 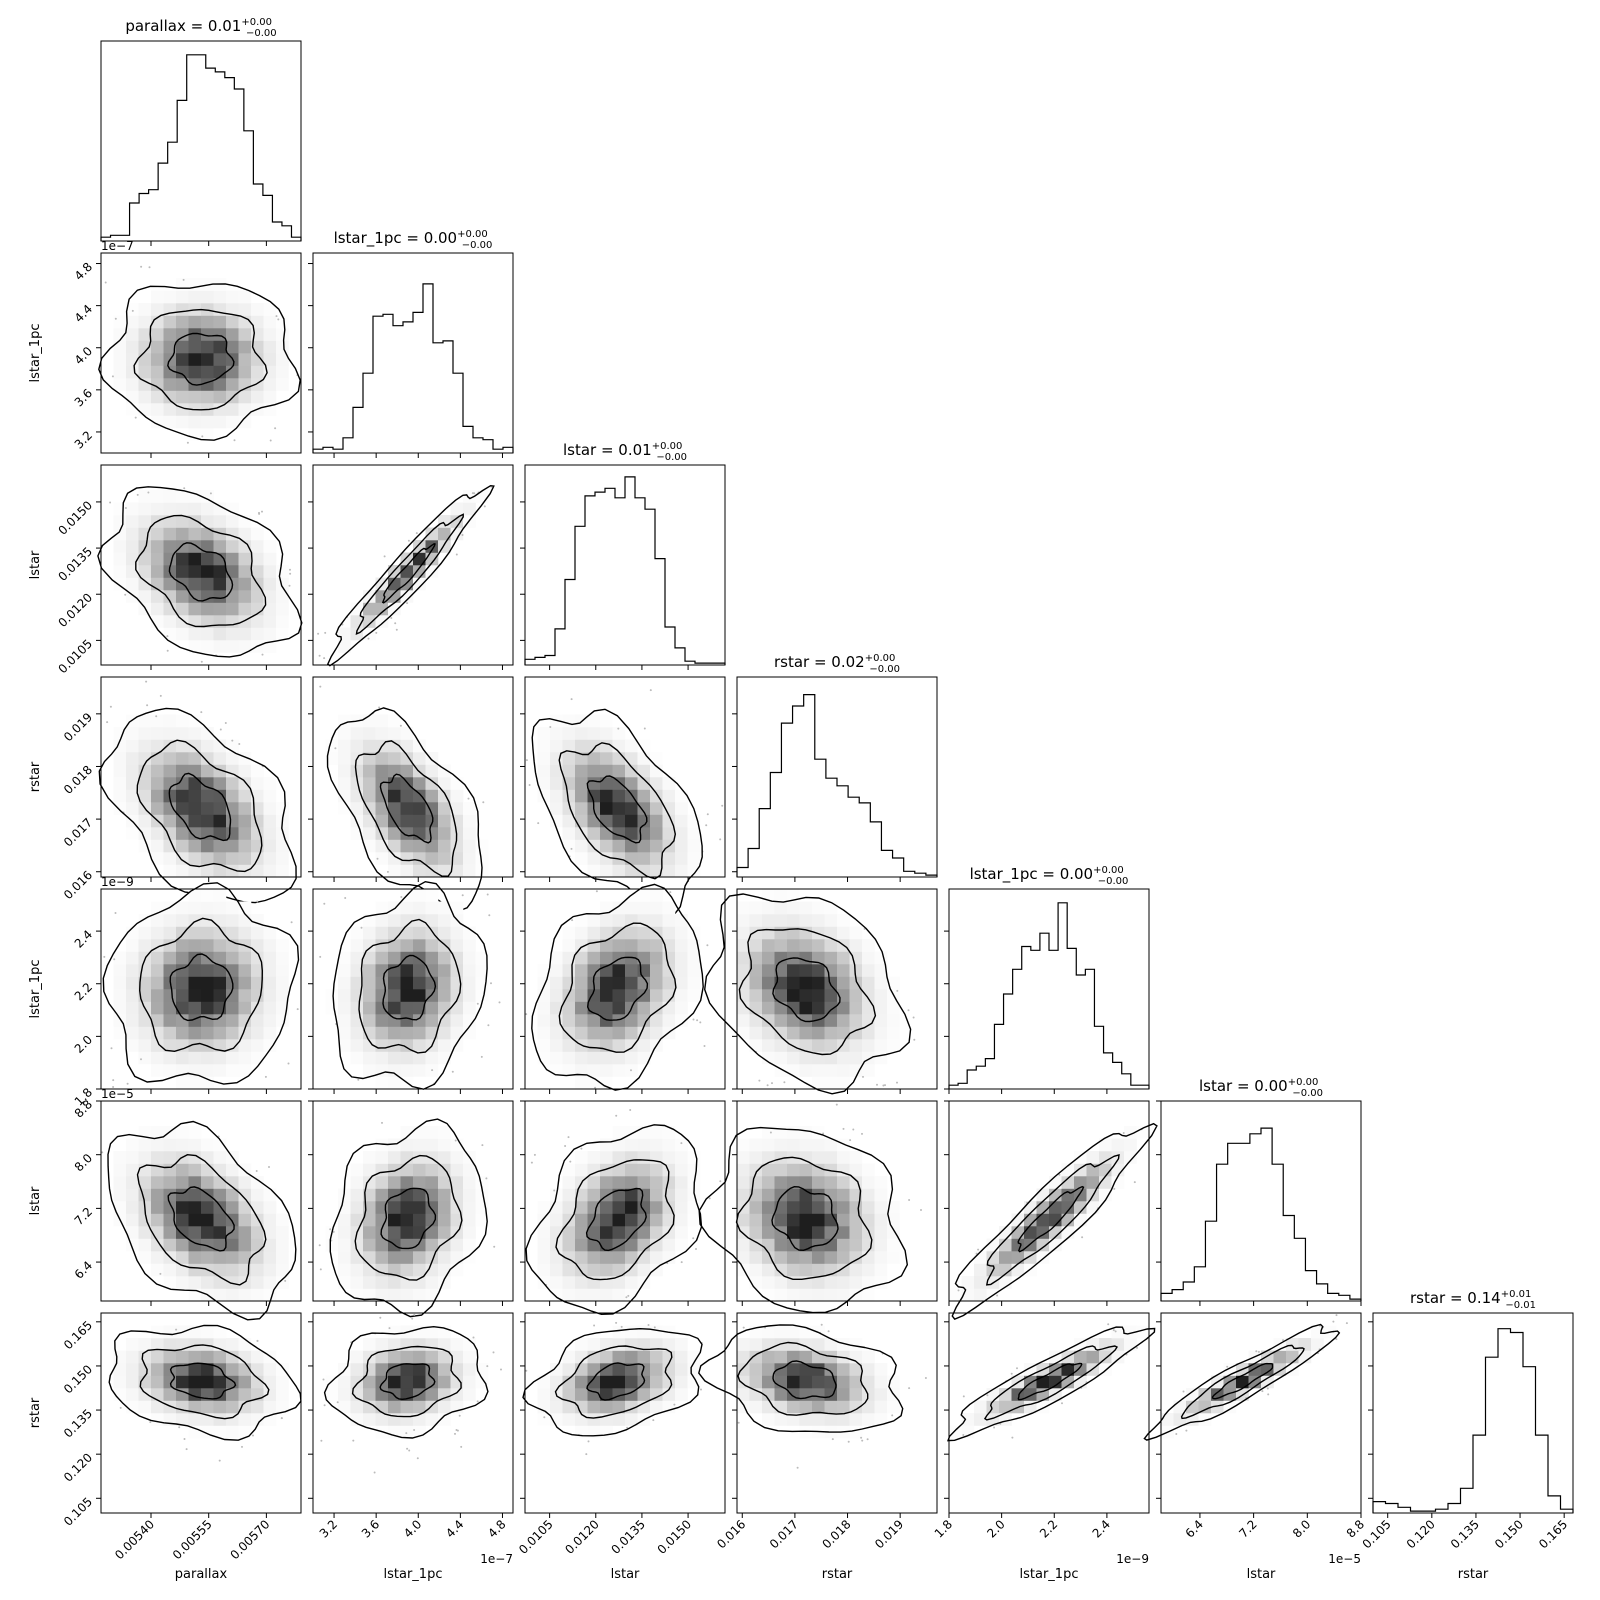 I want to click on panel-lstar_2-vs-lstar_2: lstar = 0.00+0.00 −0.00, so click(x=1259, y=1191).